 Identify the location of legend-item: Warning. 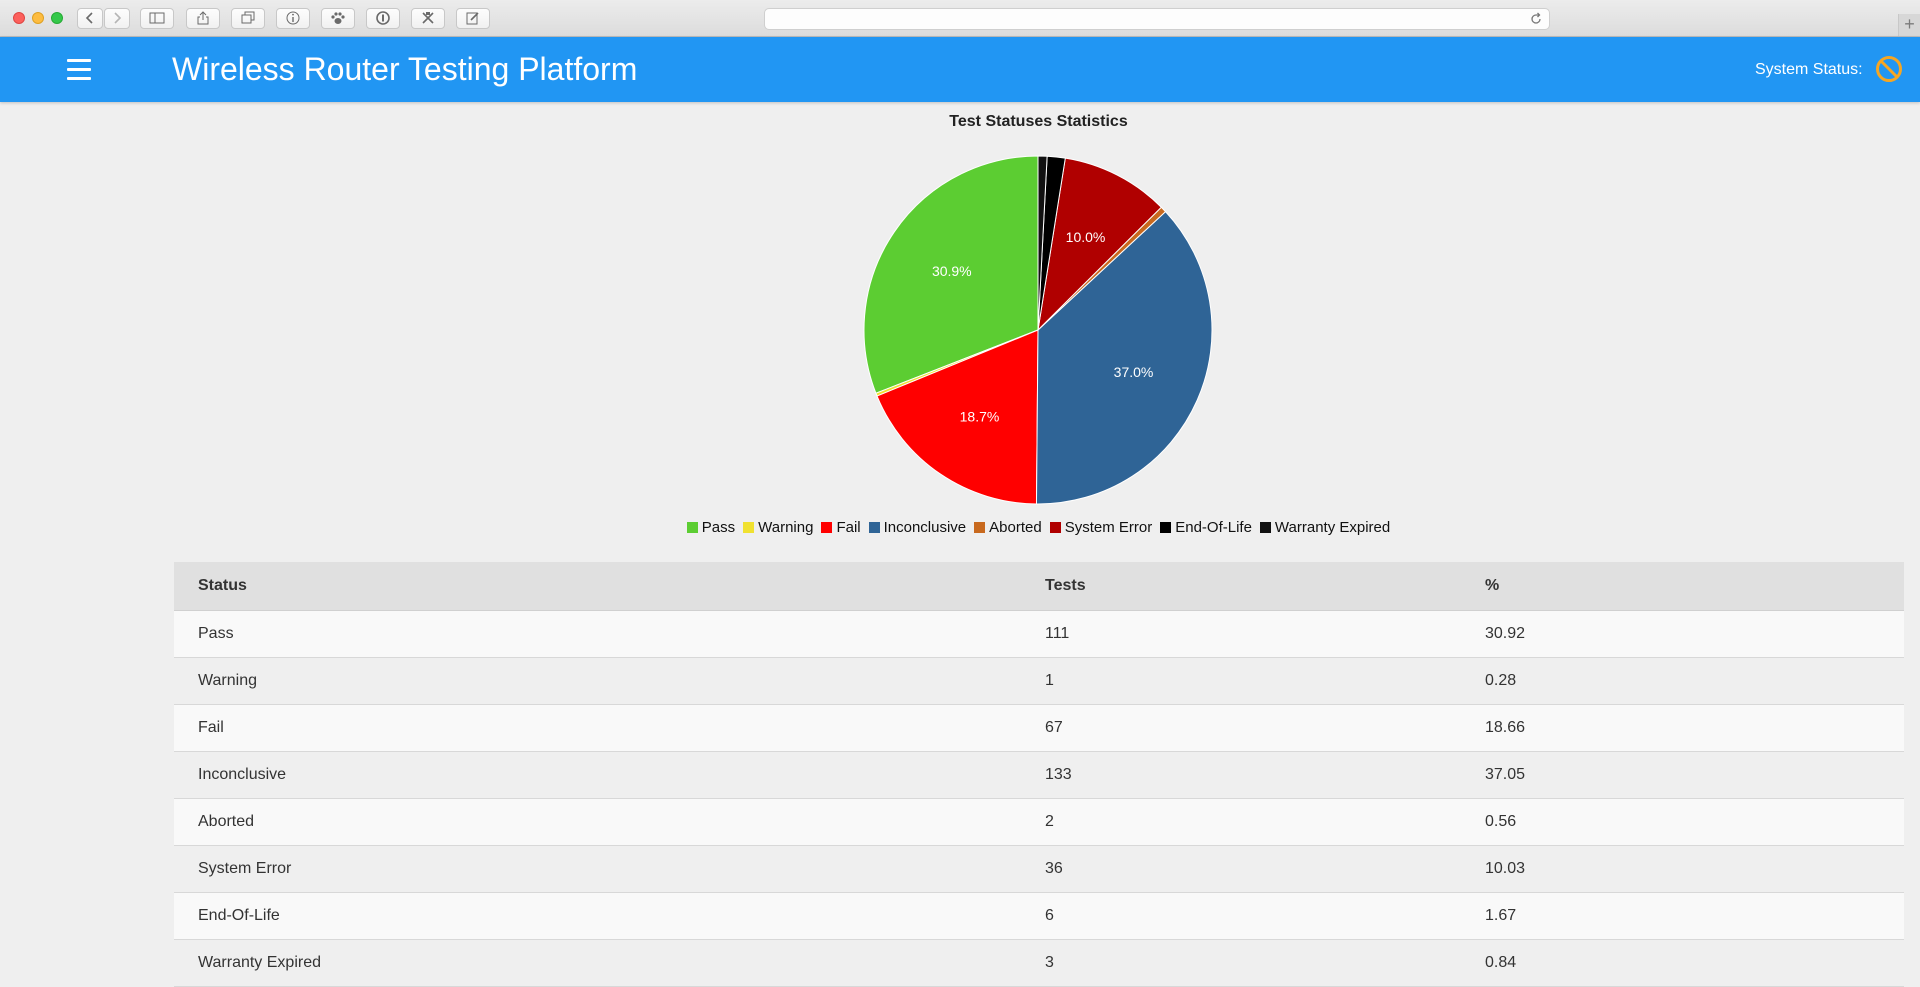
(778, 527).